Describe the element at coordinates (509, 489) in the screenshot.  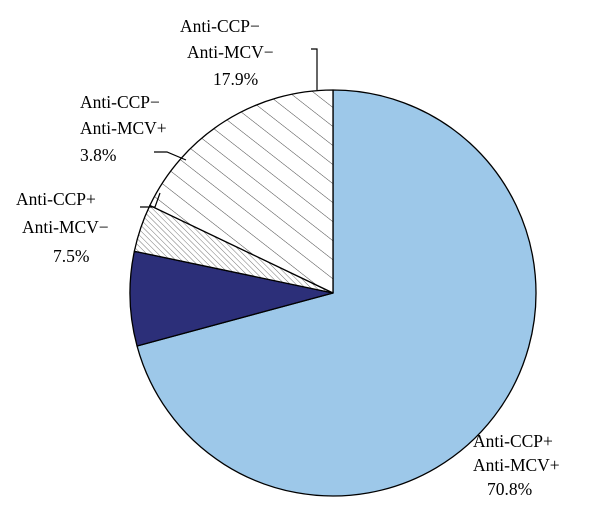
I see `percent-label: 70.8%` at that location.